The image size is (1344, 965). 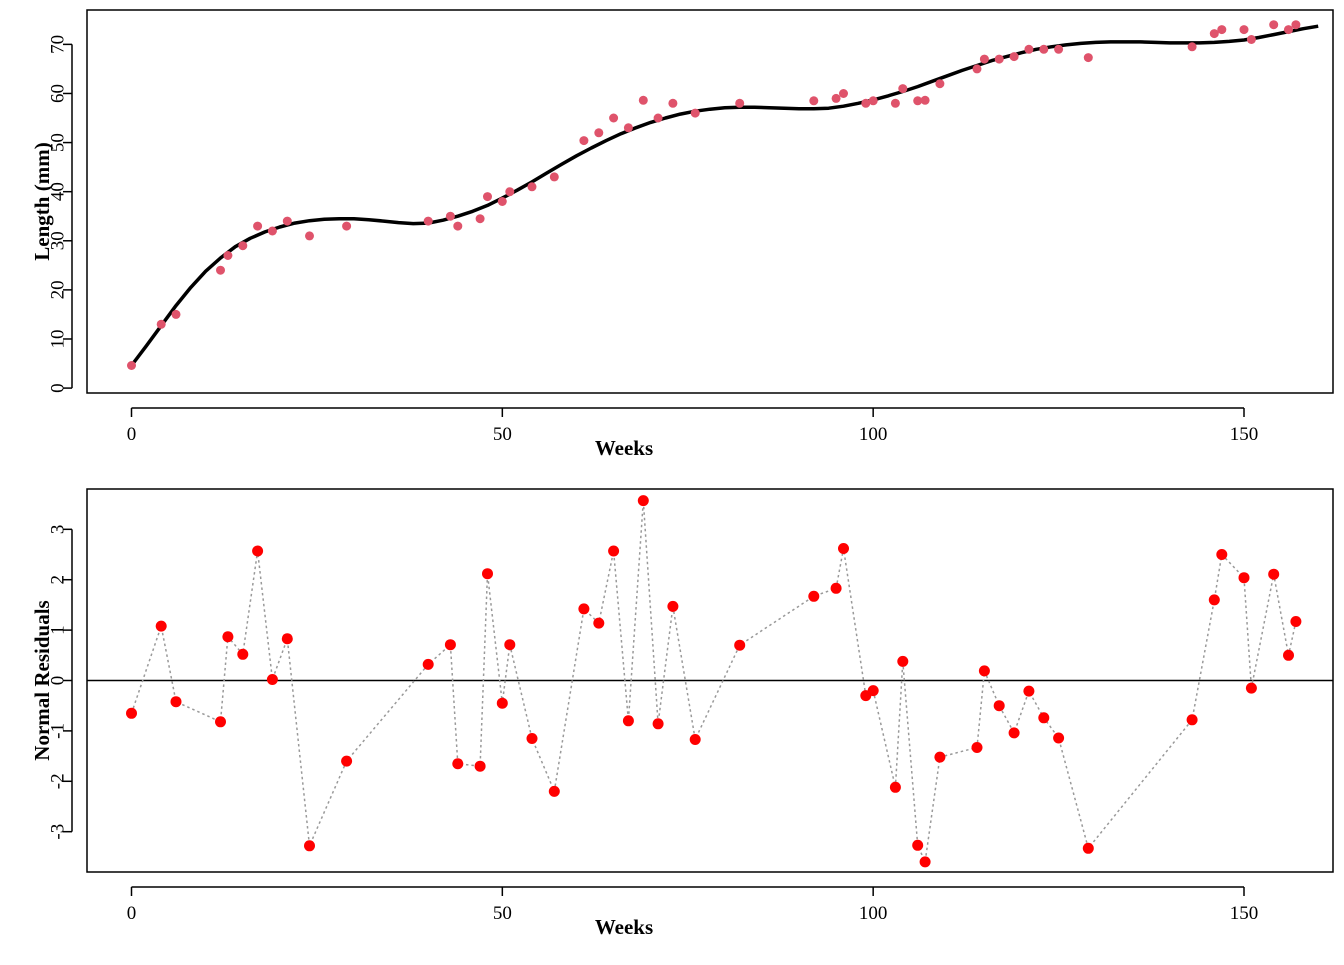 What do you see at coordinates (58, 781) in the screenshot?
I see `residuals-y-tick-label: -2` at bounding box center [58, 781].